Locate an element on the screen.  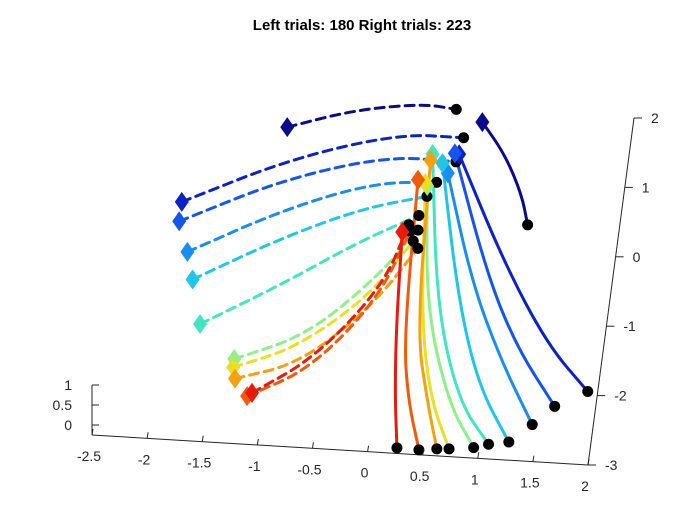
x-tick-label: 1.5 is located at coordinates (530, 483).